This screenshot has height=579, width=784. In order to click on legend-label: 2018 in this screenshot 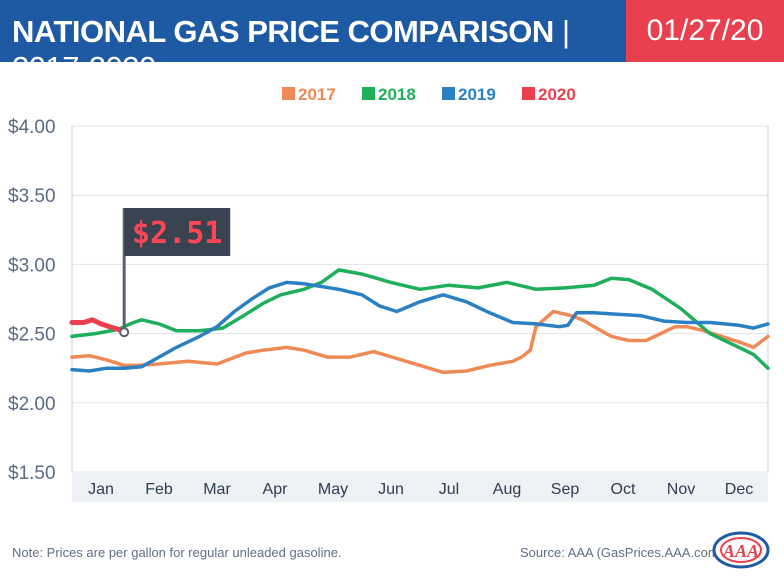, I will do `click(397, 94)`.